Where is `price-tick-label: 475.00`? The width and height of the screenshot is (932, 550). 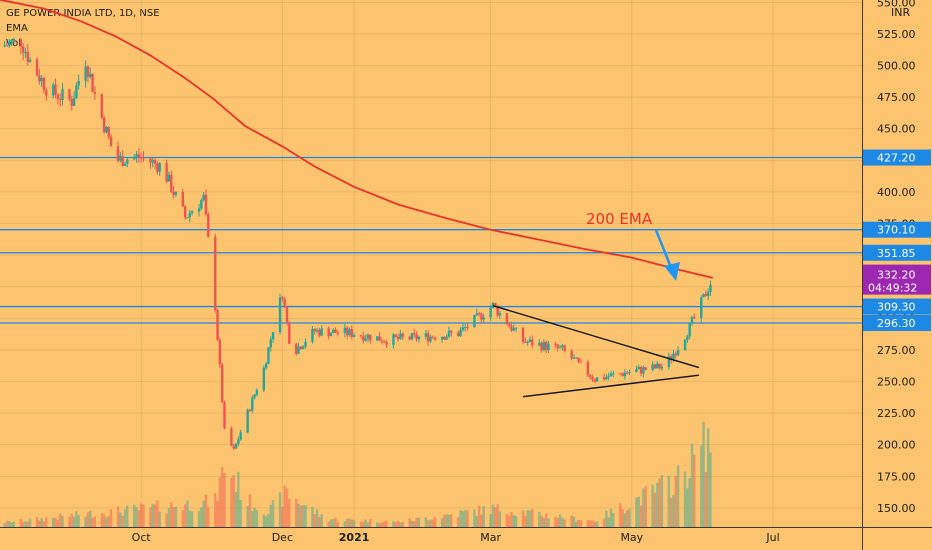 price-tick-label: 475.00 is located at coordinates (896, 97).